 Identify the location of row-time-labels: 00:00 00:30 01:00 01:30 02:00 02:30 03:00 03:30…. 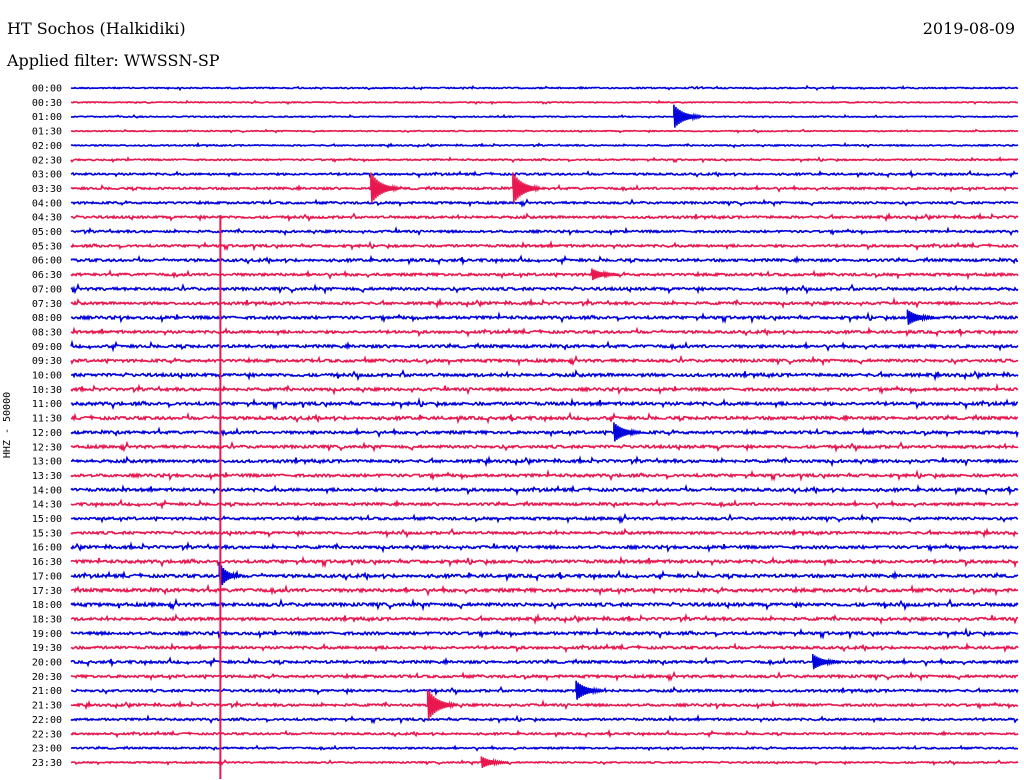
(47, 426).